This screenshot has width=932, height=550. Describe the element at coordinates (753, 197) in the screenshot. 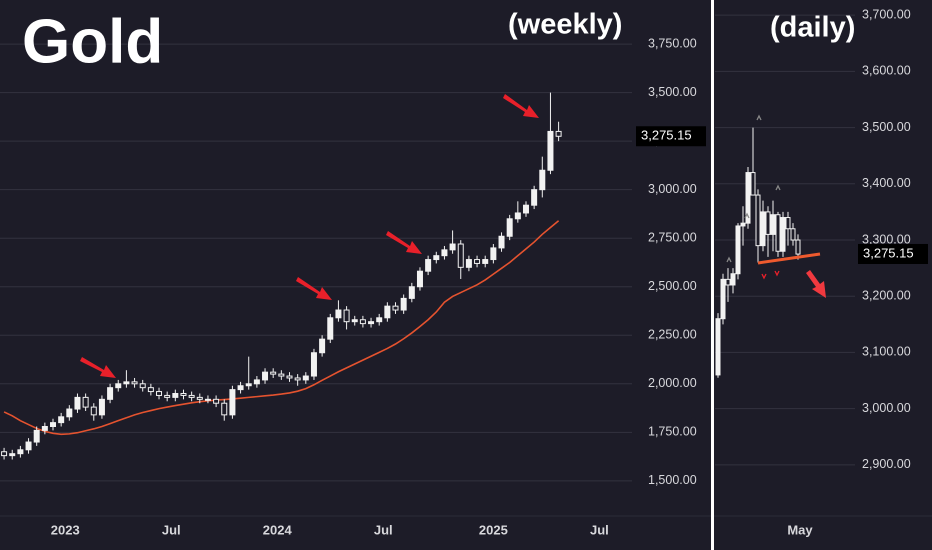

I see `carets` at that location.